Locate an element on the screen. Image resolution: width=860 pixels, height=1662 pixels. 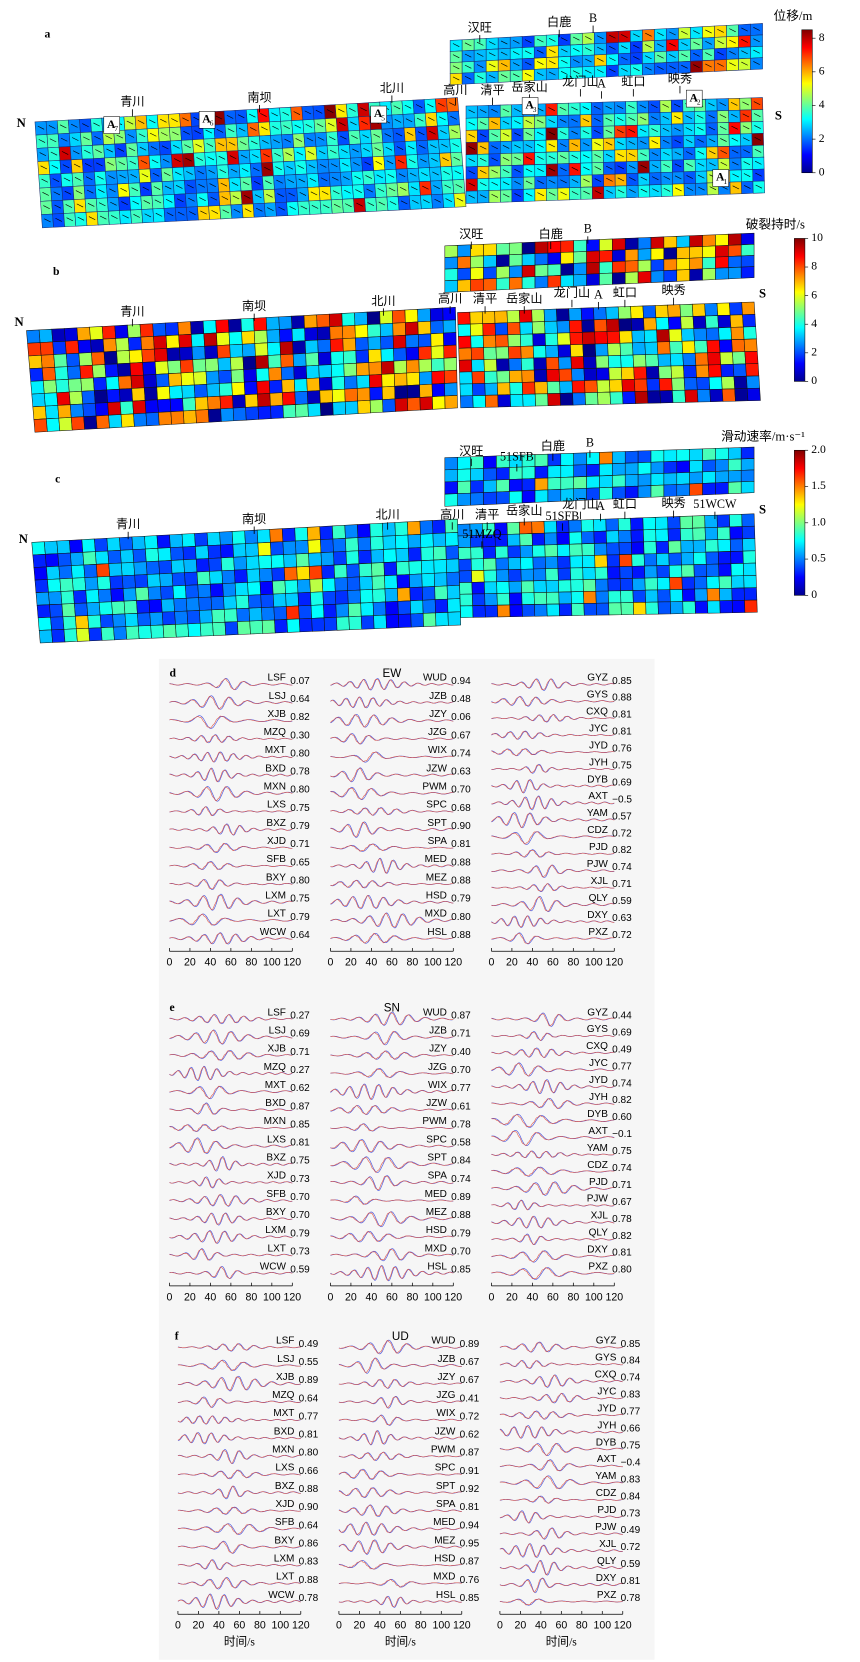
colorbar is located at coordinates (800, 522).